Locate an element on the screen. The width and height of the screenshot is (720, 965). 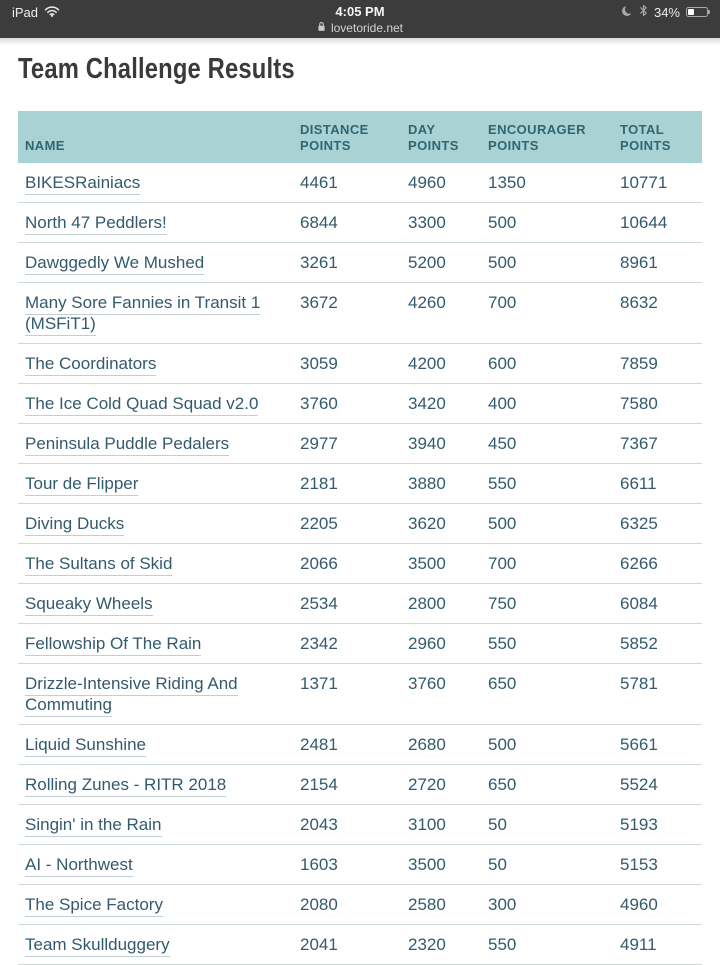
team-name-link: Liquid Sunshine is located at coordinates (85, 746).